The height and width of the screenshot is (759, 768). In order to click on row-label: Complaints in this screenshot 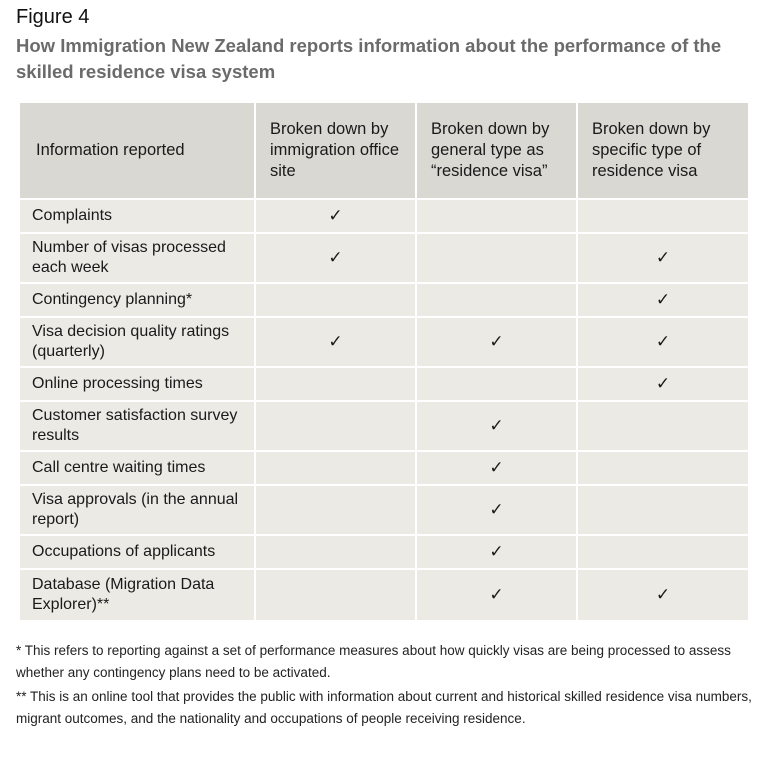, I will do `click(137, 216)`.